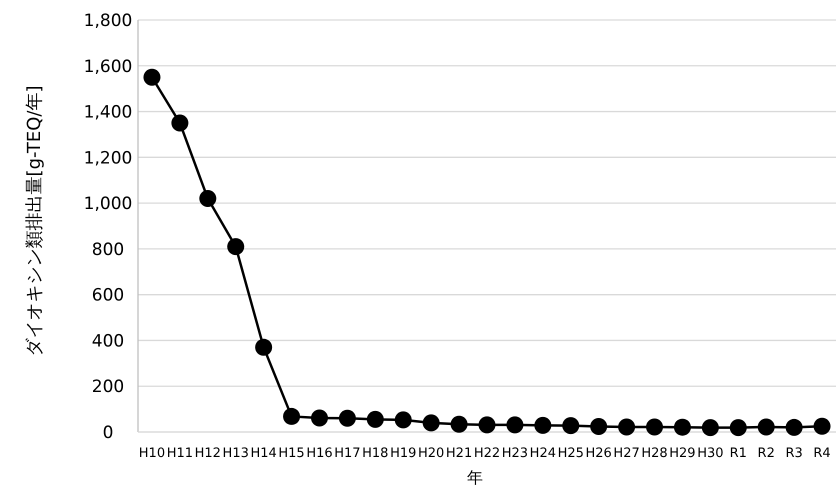  I want to click on x-tick-label: H24, so click(543, 453).